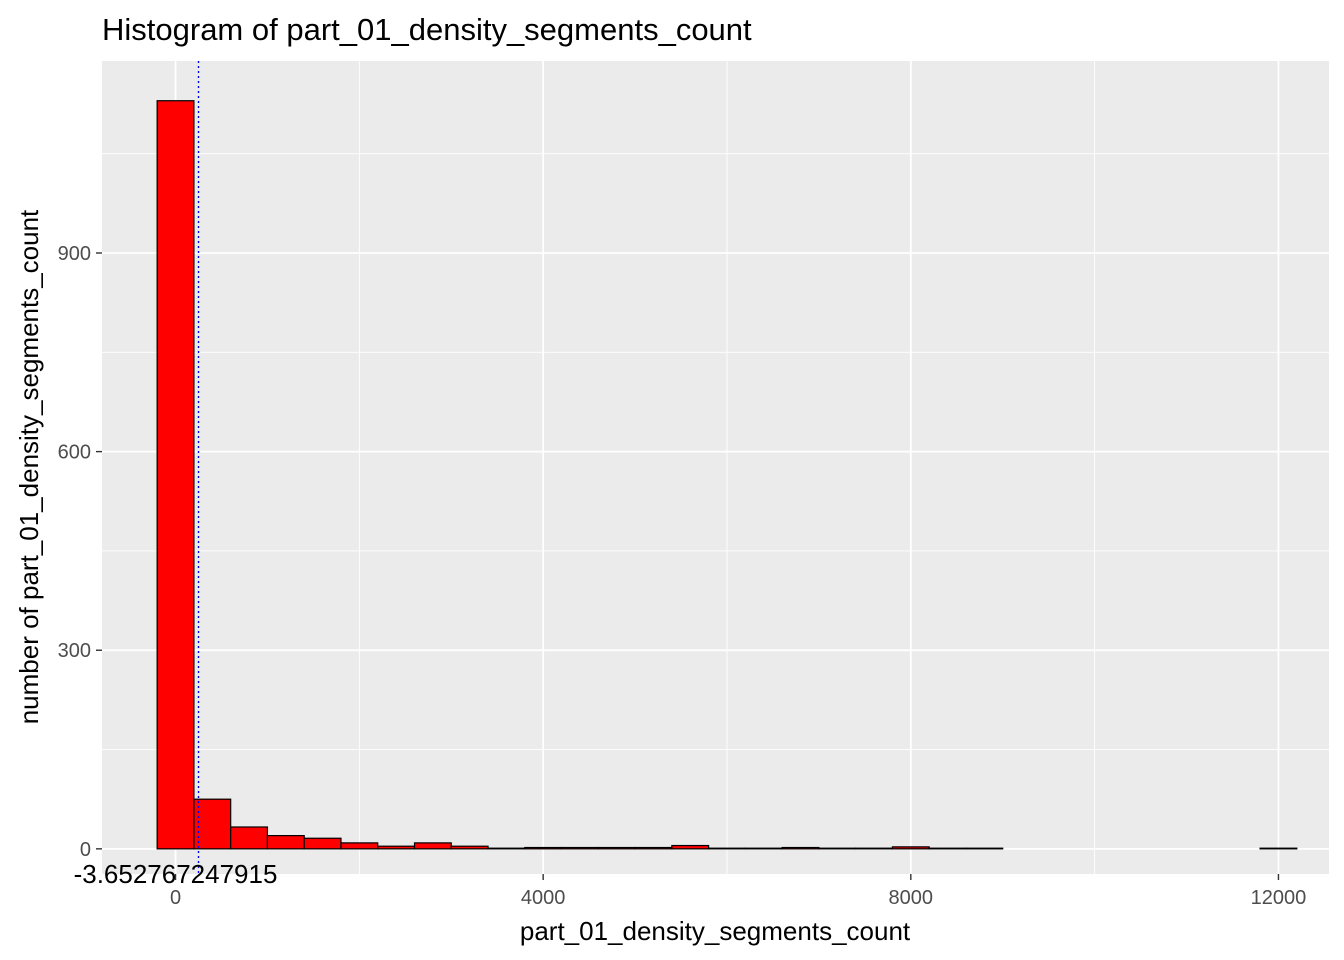  I want to click on y-tick-label: 900, so click(74, 254).